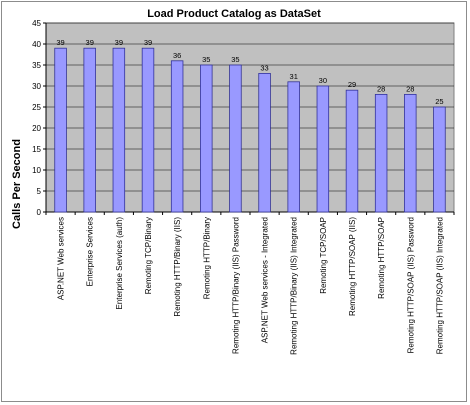  I want to click on x-category-label: Remoting TCP/Binary, so click(148, 255).